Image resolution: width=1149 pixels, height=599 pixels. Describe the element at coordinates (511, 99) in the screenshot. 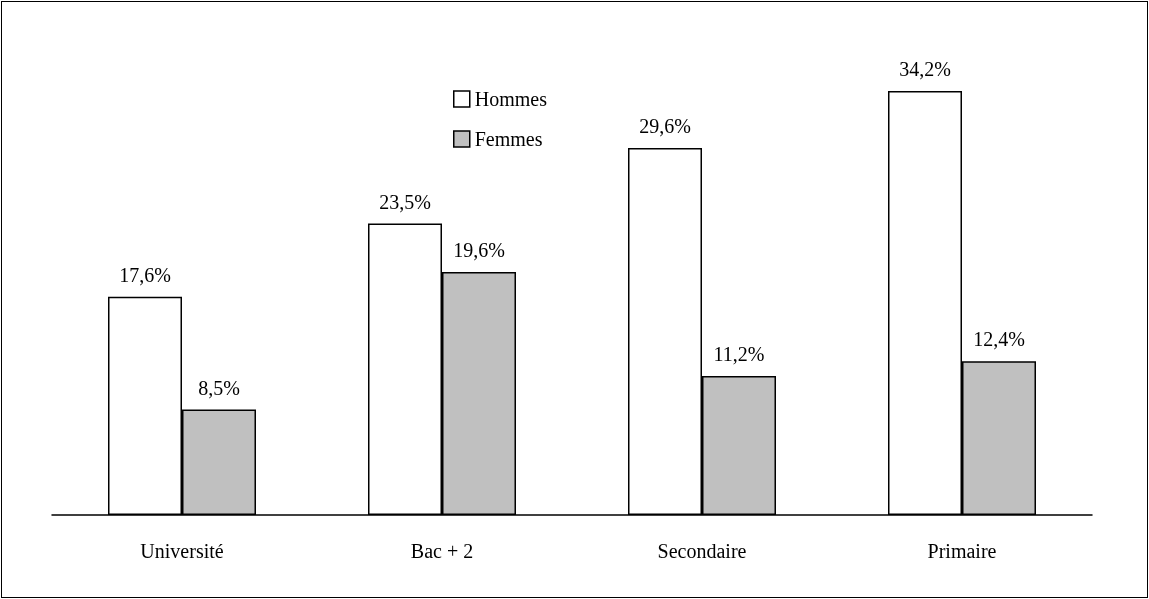

I see `legend-label: Hommes` at that location.